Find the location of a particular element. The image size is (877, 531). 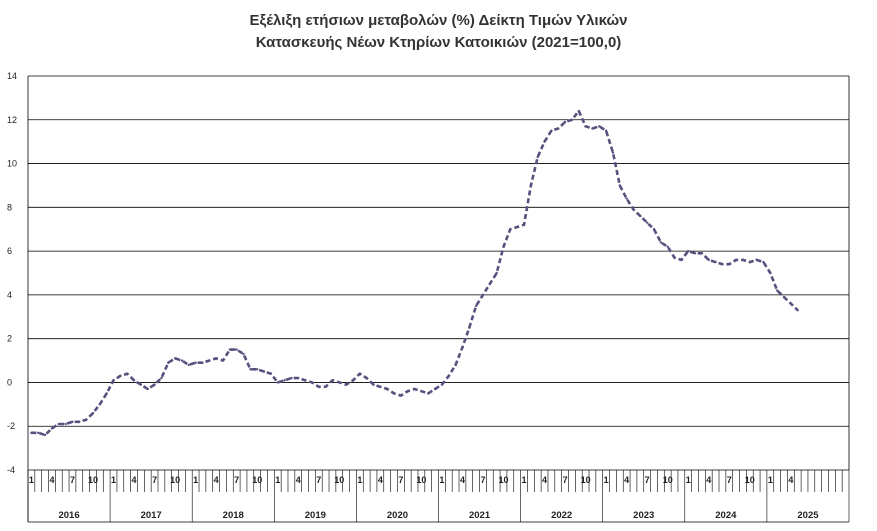

x-year-label: 2024 is located at coordinates (726, 515).